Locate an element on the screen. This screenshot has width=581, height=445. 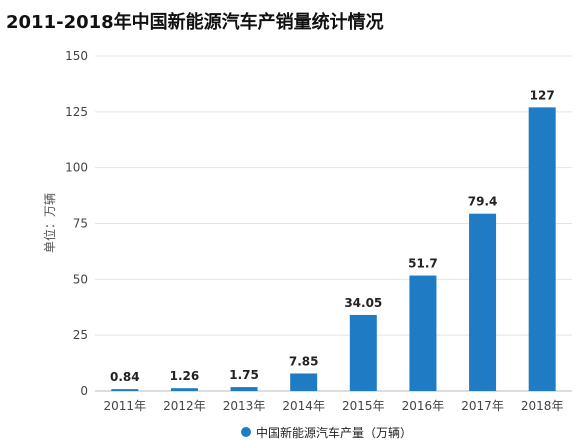
legend-marker is located at coordinates (246, 432).